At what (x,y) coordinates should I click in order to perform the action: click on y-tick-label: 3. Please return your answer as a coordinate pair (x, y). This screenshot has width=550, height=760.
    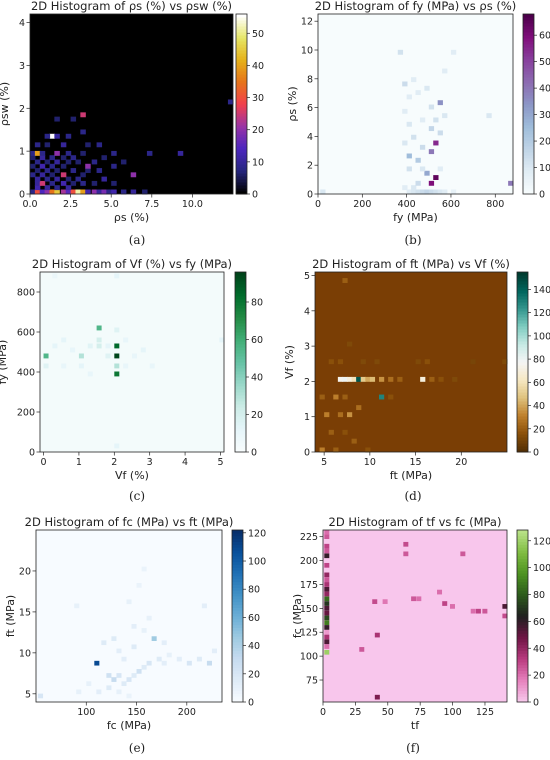
    Looking at the image, I should click on (22, 66).